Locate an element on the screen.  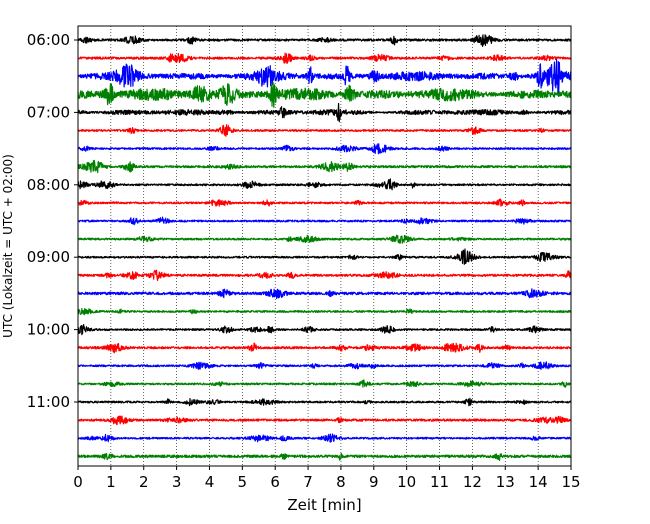
x-tick-label: 9 is located at coordinates (374, 482).